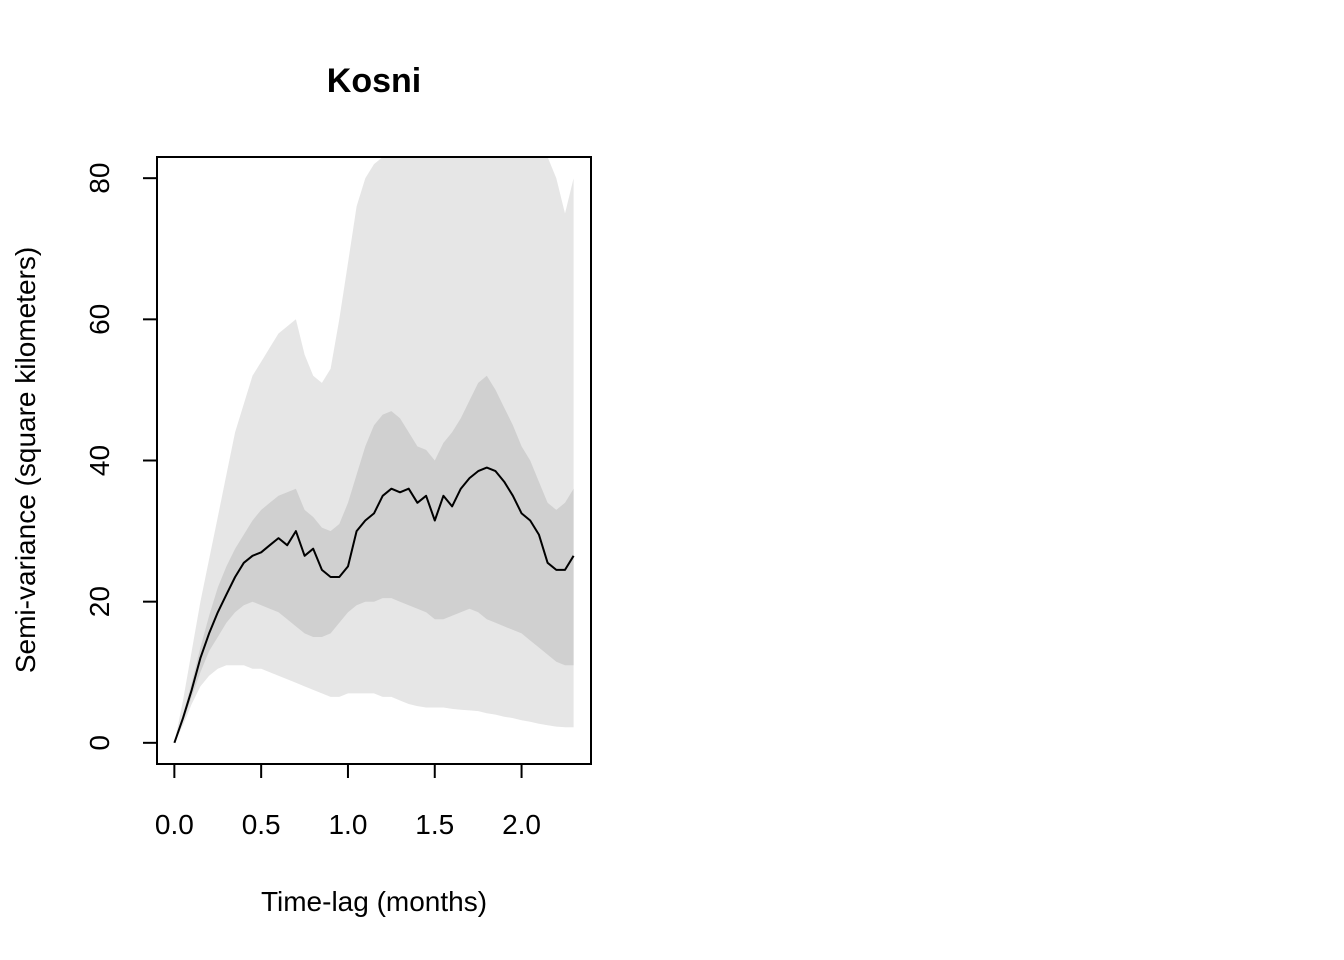 This screenshot has height=960, width=1344. I want to click on y-tick-label: 0, so click(99, 743).